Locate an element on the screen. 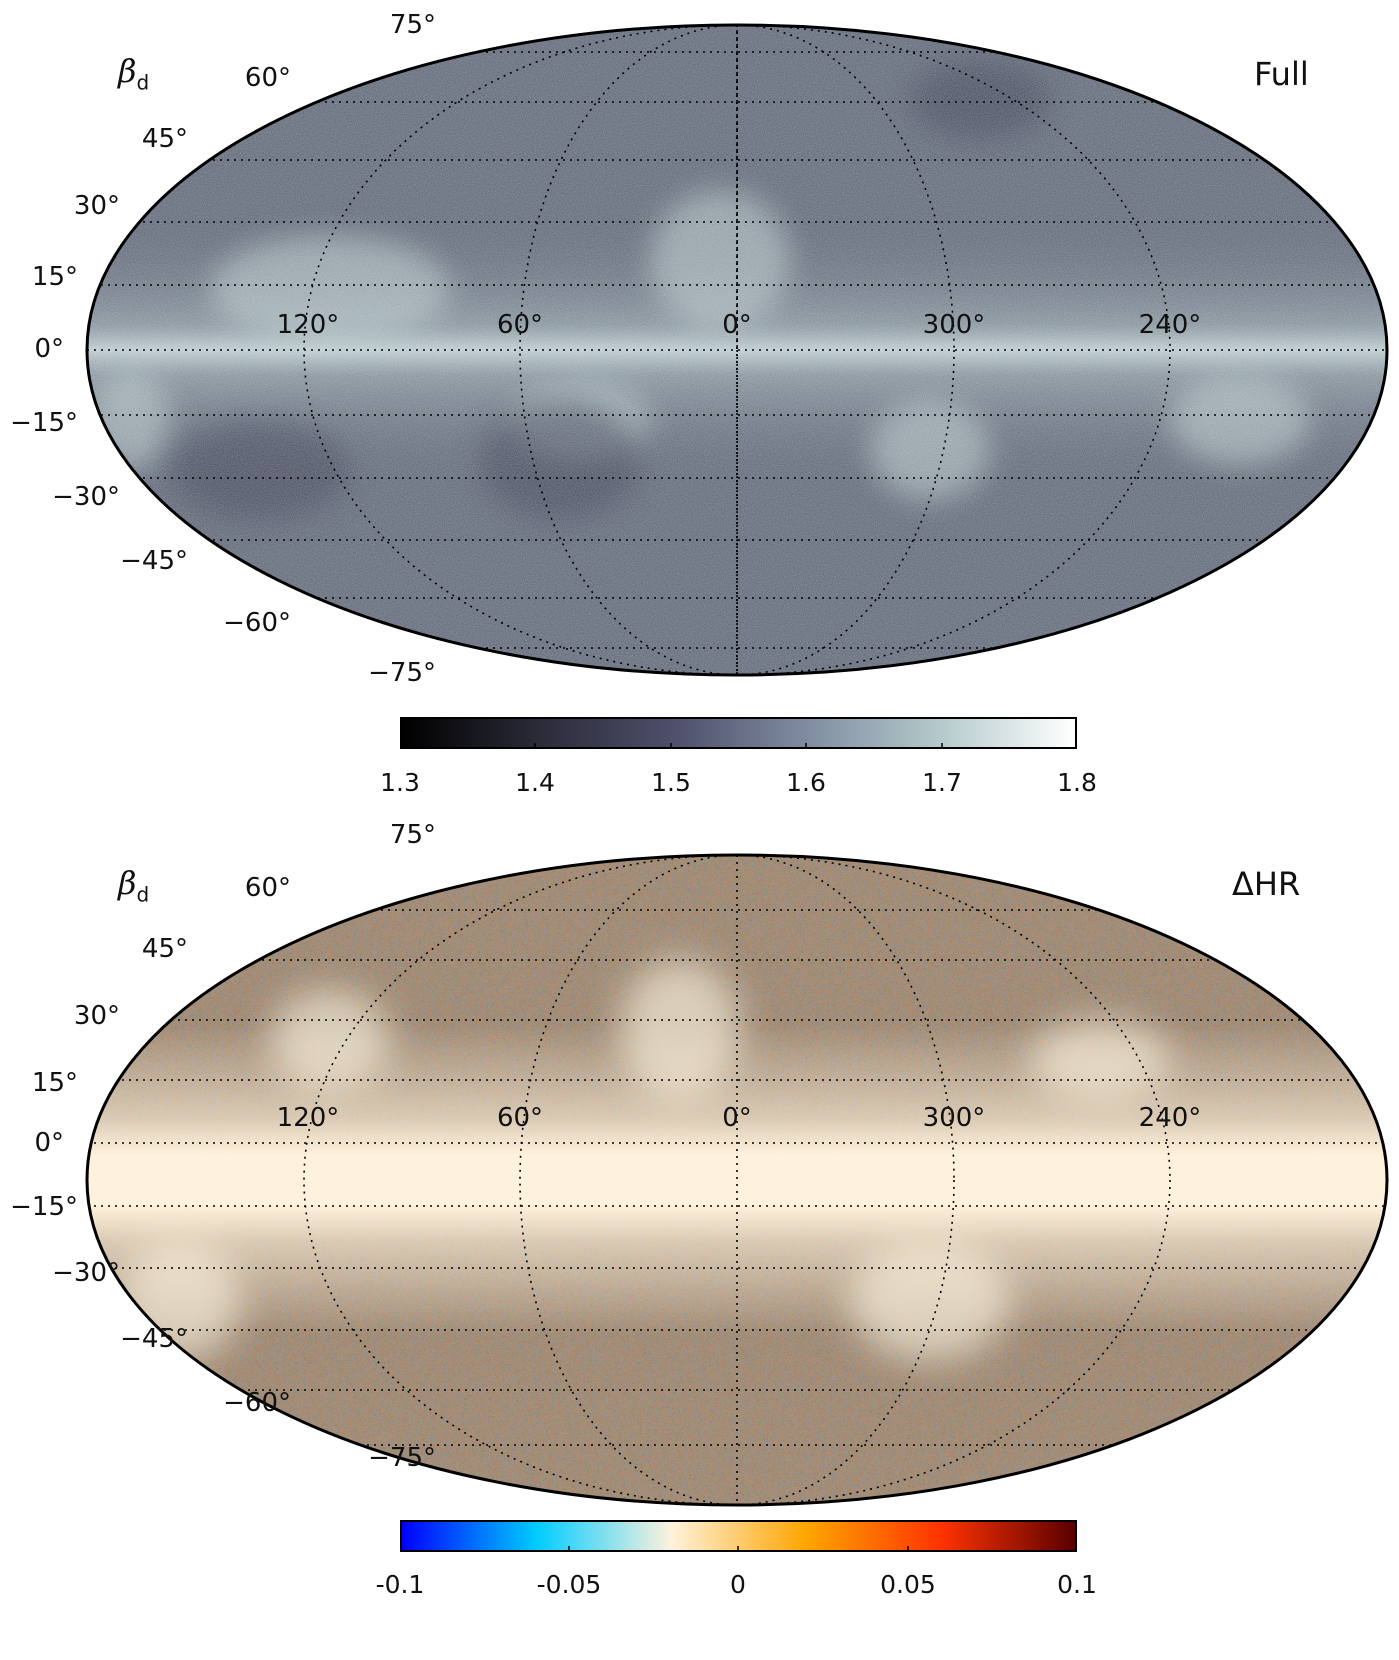 The image size is (1399, 1660). colorbar-tick: 0.05 is located at coordinates (908, 1584).